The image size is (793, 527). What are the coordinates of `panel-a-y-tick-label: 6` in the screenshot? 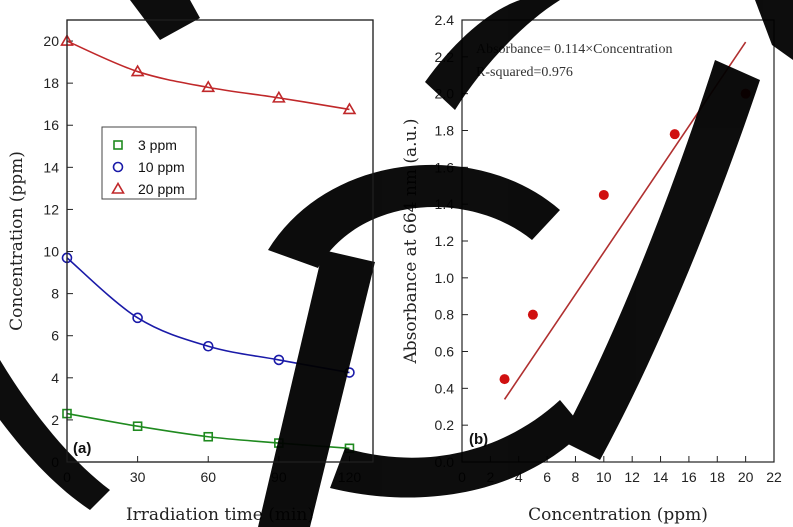 It's located at (55, 336).